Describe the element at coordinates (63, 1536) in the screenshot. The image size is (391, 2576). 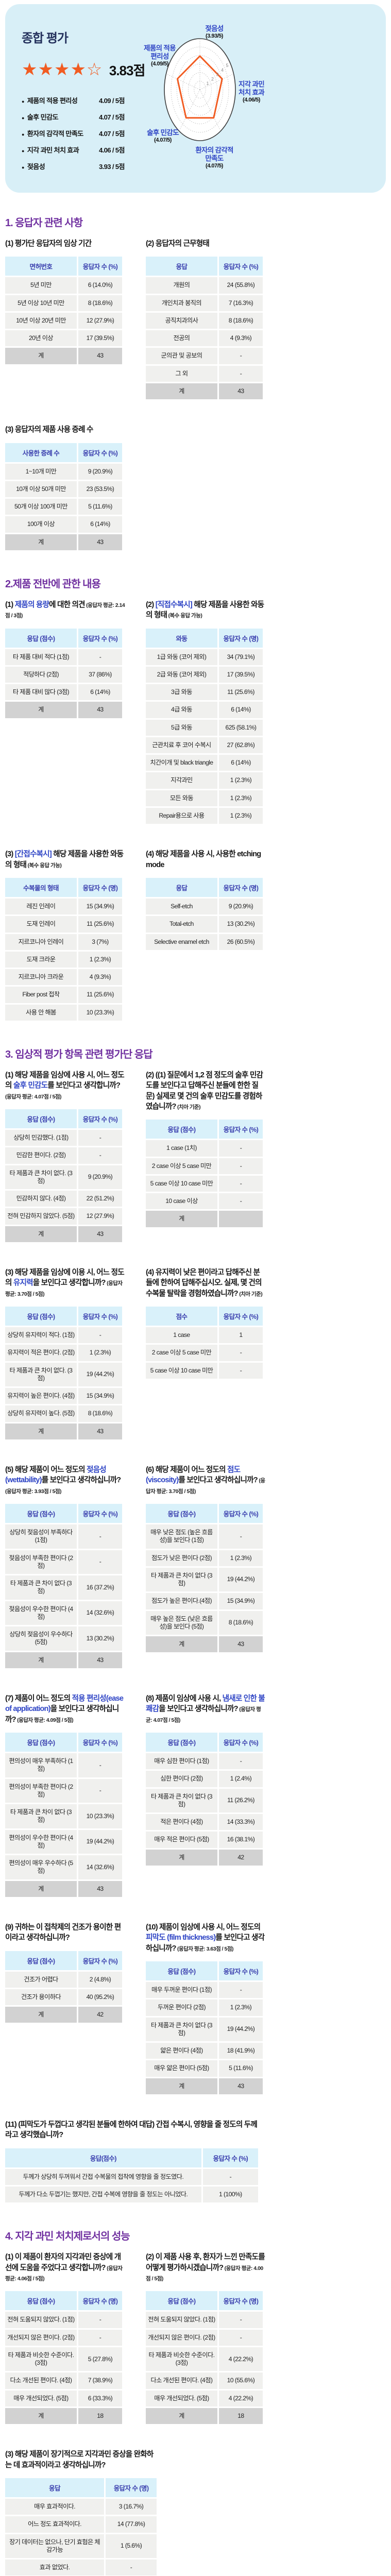
I see `table-row: 상당히 젖음성이 부족하다 (1점) -` at that location.